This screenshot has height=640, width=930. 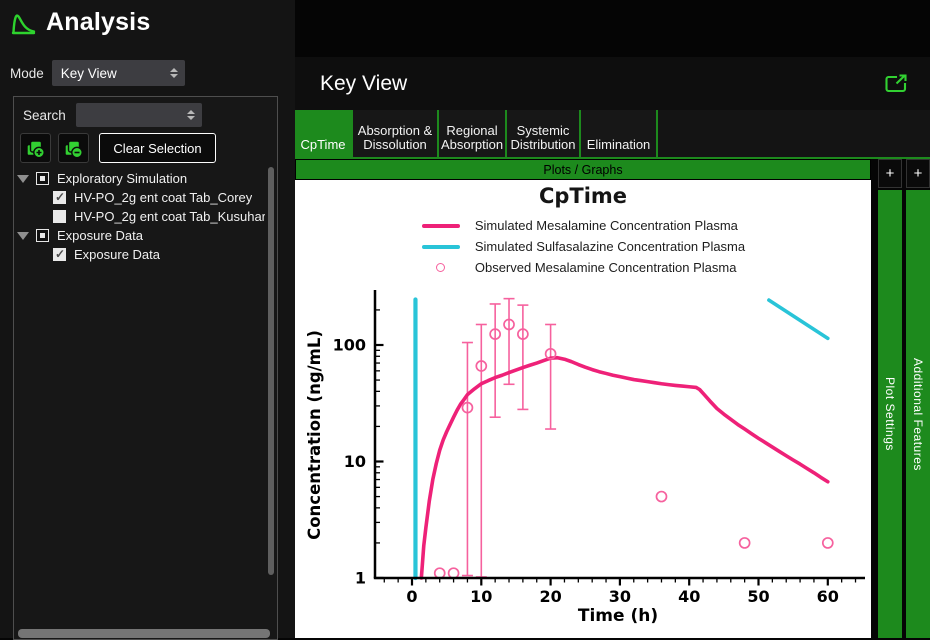 What do you see at coordinates (122, 178) in the screenshot?
I see `tree-item-label: Exploratory Simulation` at bounding box center [122, 178].